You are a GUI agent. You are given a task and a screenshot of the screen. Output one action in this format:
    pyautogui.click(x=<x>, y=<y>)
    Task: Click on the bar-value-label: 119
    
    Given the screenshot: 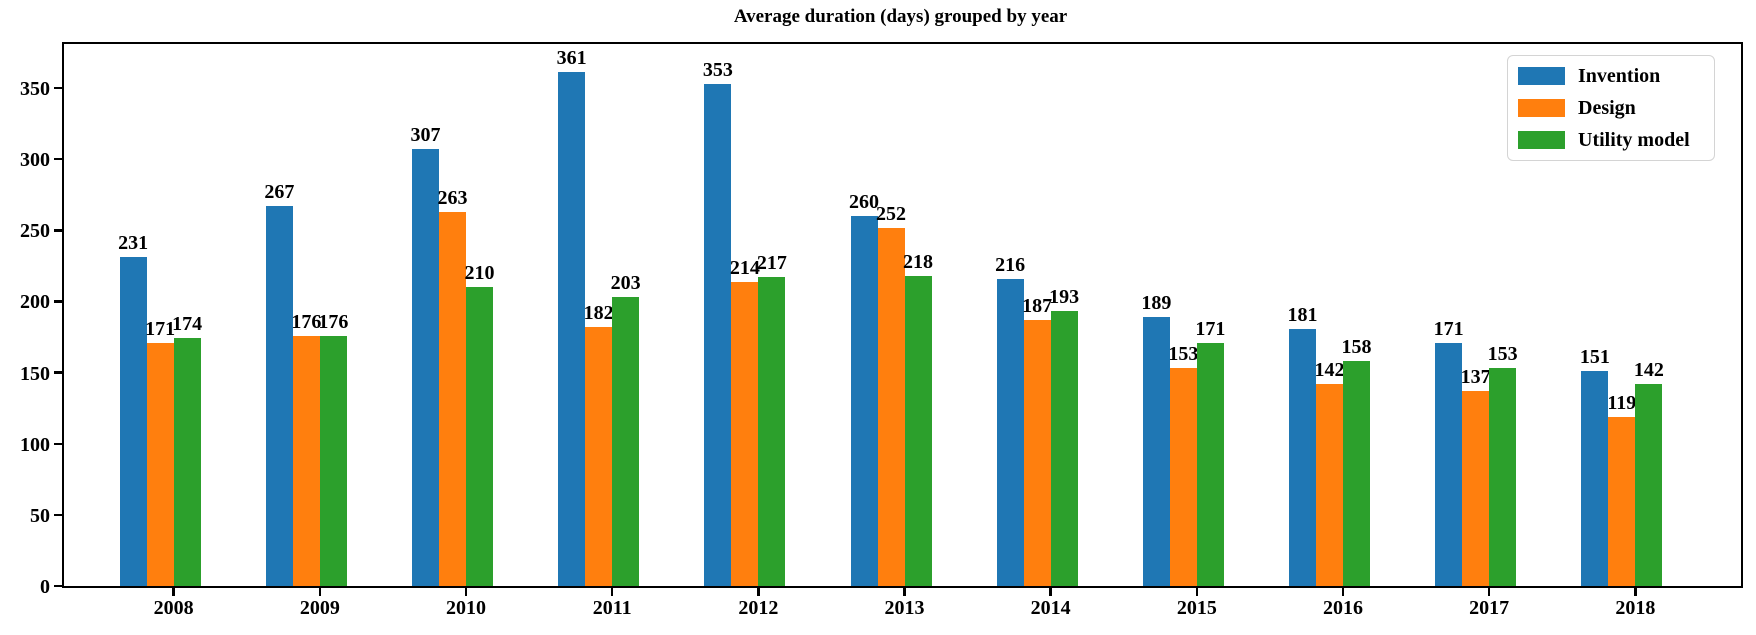 What is the action you would take?
    pyautogui.click(x=1622, y=402)
    